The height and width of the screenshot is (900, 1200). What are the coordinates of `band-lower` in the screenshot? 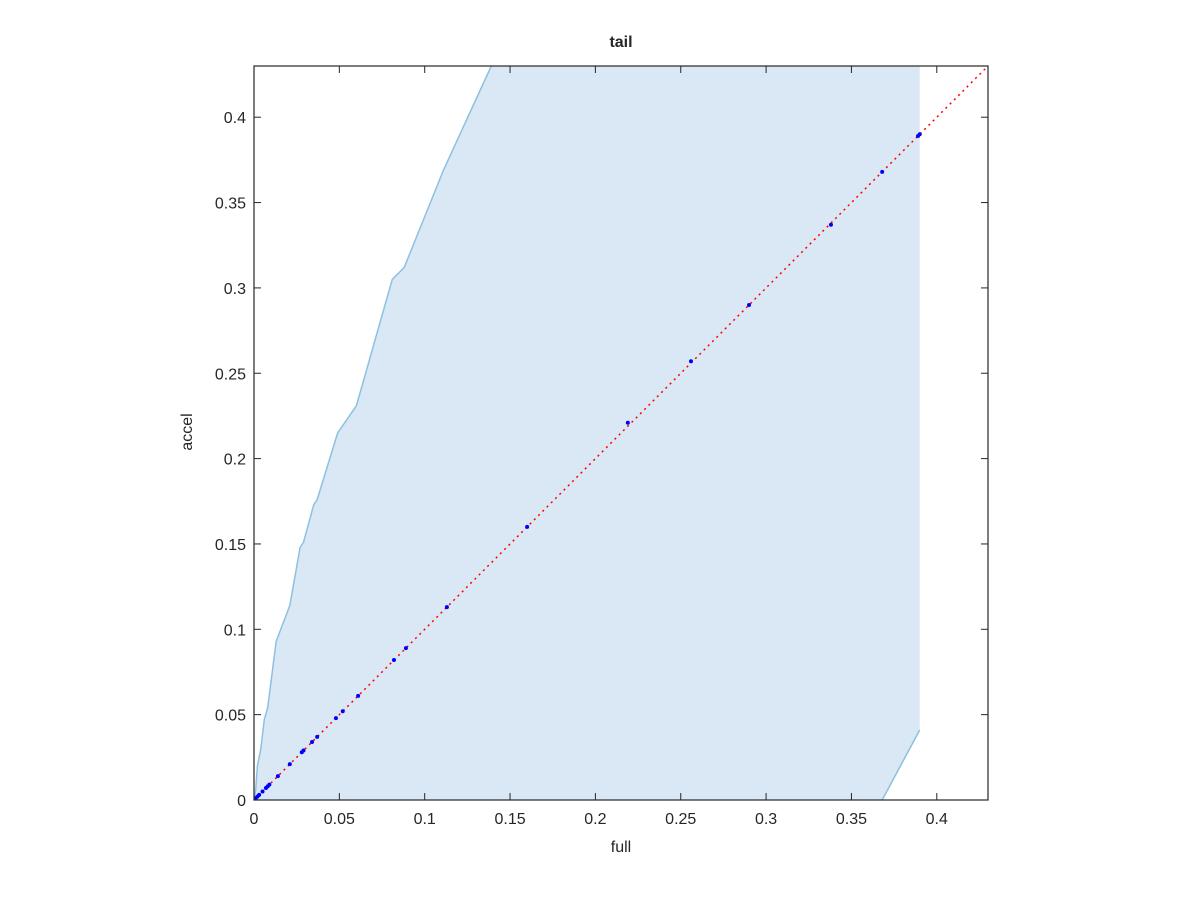 It's located at (901, 764).